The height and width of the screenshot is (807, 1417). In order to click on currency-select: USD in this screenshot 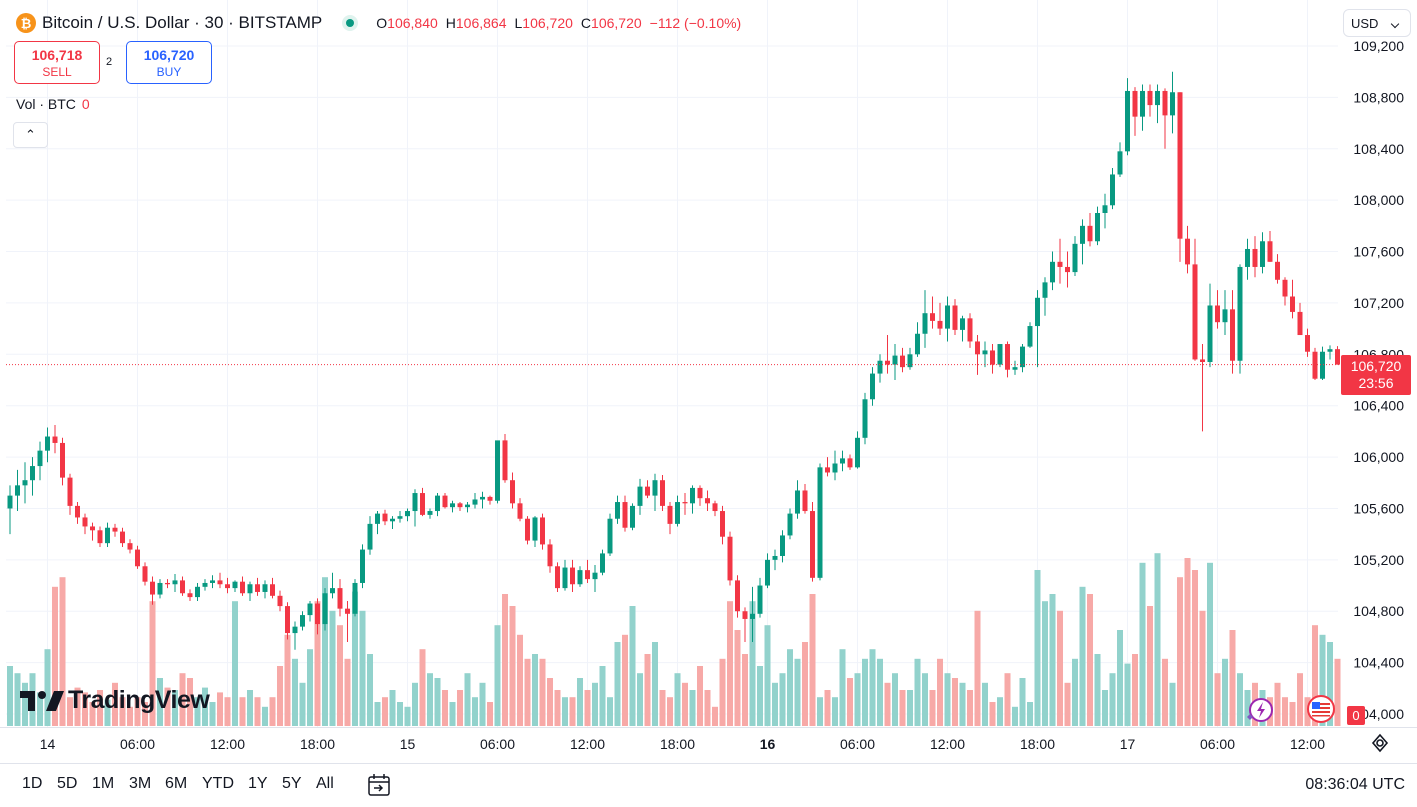, I will do `click(1377, 23)`.